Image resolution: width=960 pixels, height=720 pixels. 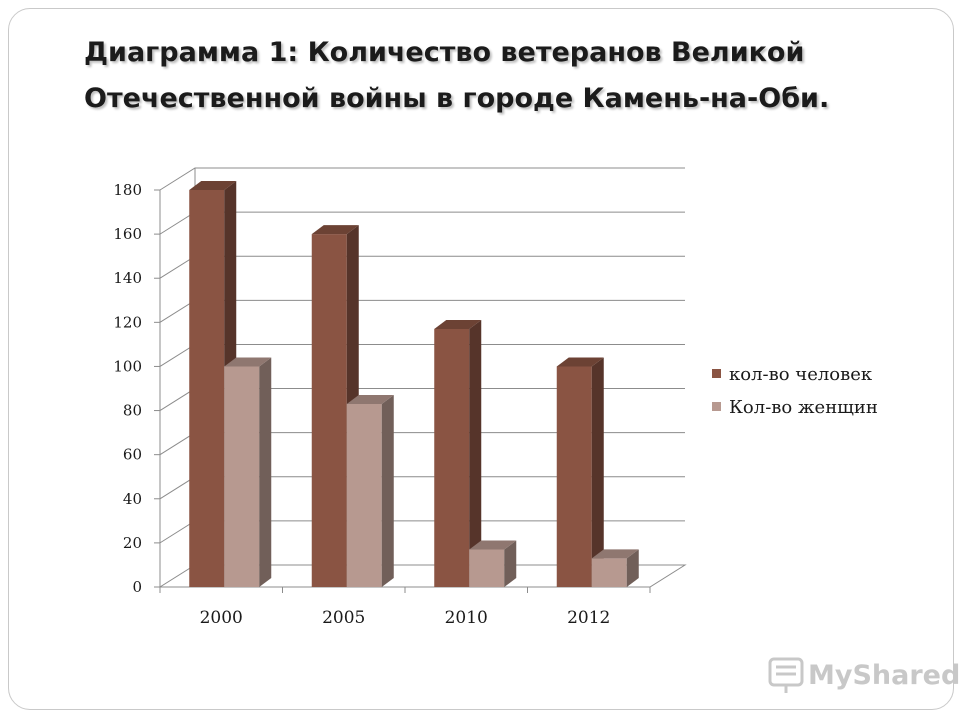 I want to click on watermark-text: MyShared, so click(x=884, y=675).